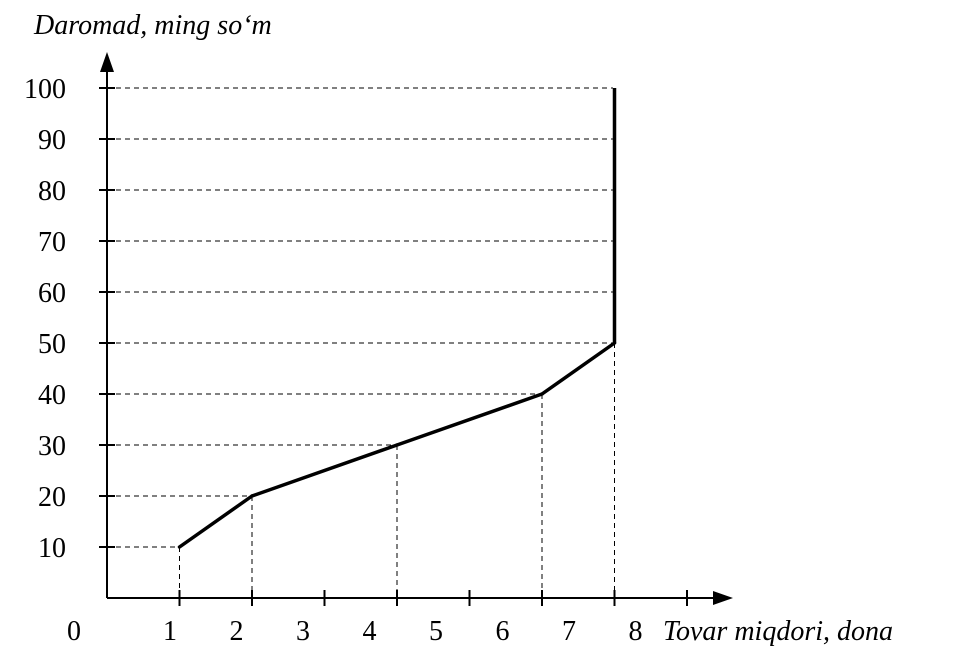 Image resolution: width=978 pixels, height=647 pixels. Describe the element at coordinates (569, 631) in the screenshot. I see `x-tick-label-7: 7` at that location.